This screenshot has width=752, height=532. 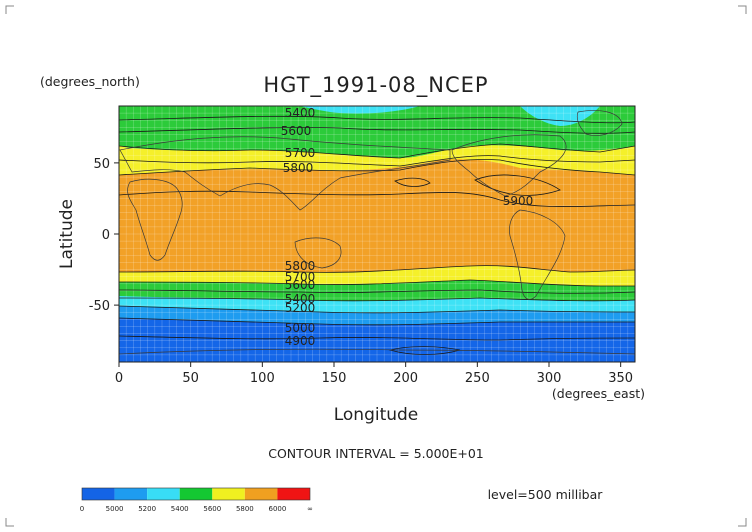 I want to click on colorbar-label: ∞, so click(x=310, y=509).